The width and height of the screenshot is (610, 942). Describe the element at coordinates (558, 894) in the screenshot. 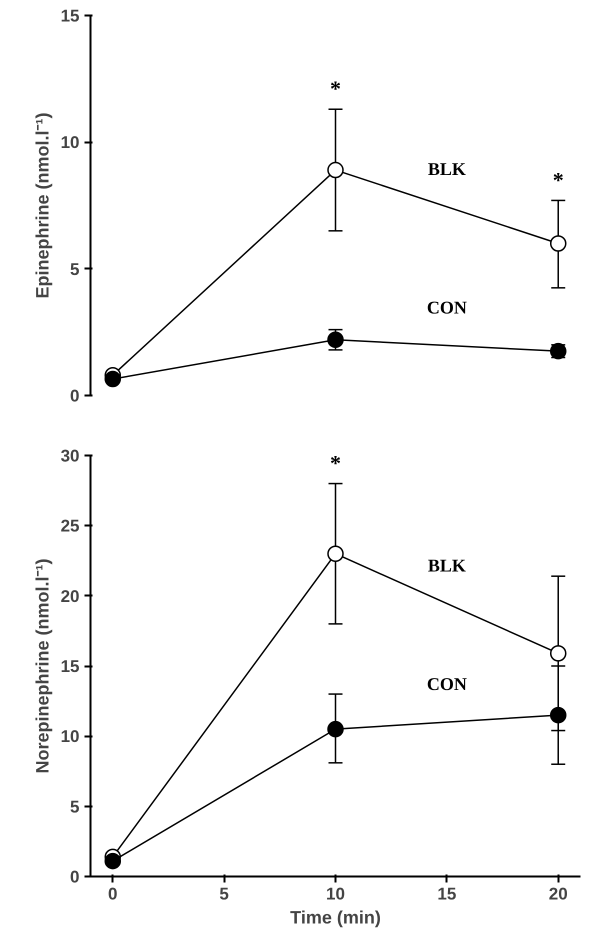

I see `x-tick-label: 20` at that location.